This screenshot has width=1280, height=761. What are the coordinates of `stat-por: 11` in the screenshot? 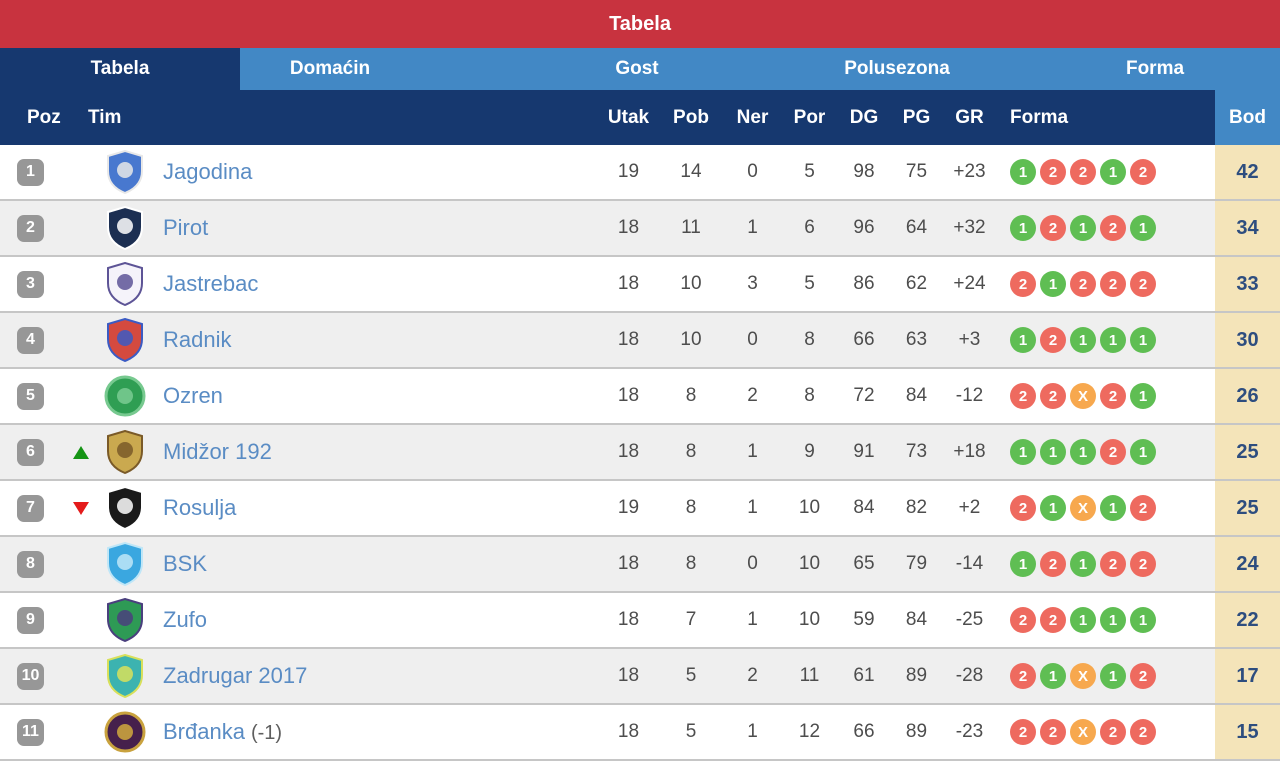 It's located at (809, 675).